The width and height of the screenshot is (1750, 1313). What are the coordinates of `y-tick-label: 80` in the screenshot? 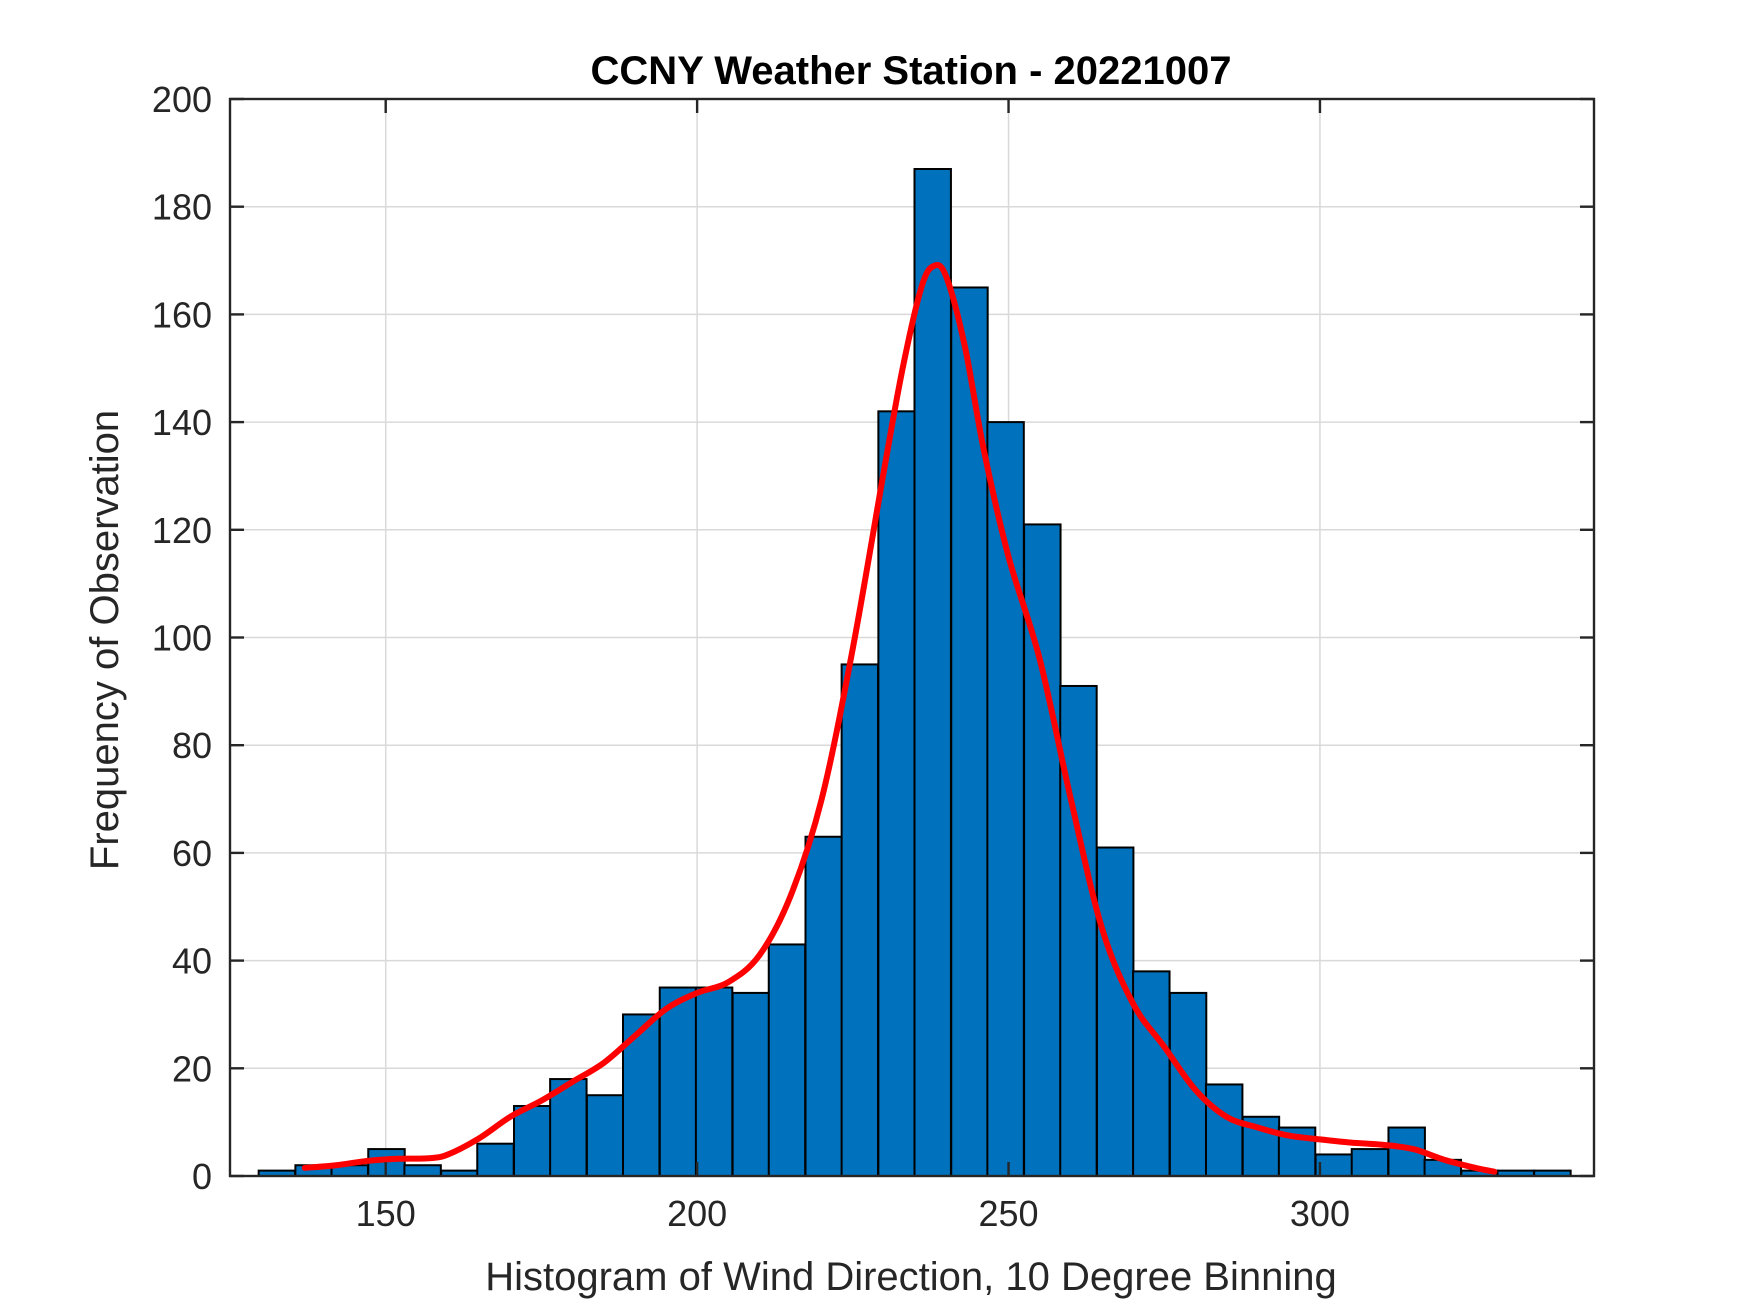 It's located at (192, 745).